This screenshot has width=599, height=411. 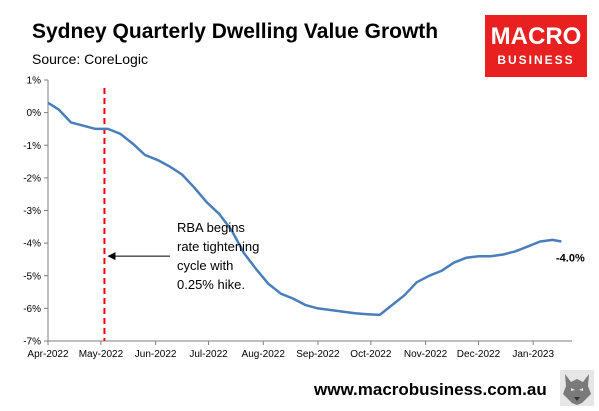 I want to click on y-tick-label: -4%, so click(x=32, y=244).